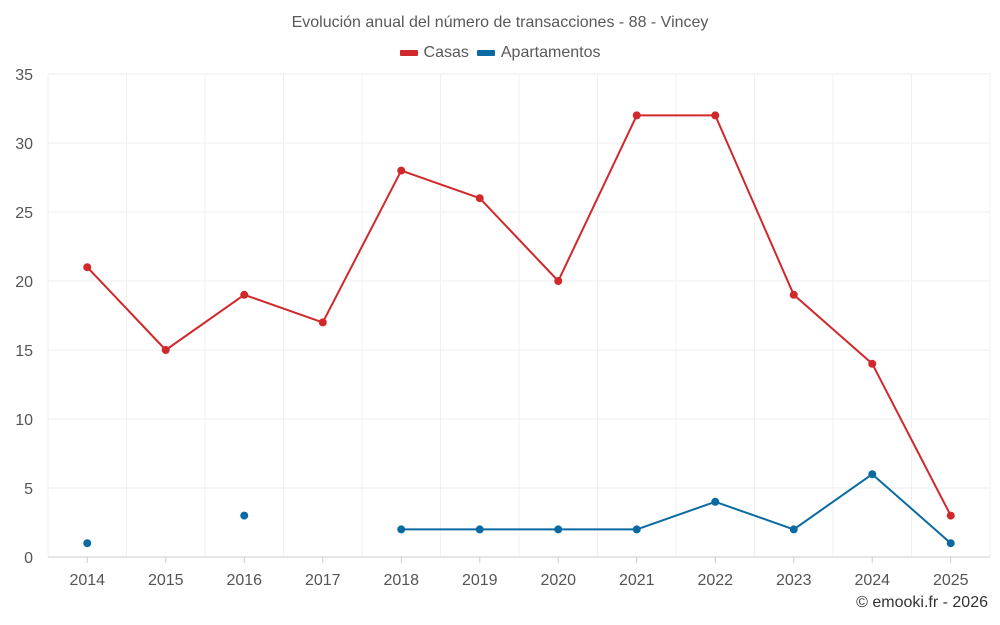 This screenshot has width=1000, height=625. Describe the element at coordinates (637, 580) in the screenshot. I see `x-tick-label: 2021` at that location.